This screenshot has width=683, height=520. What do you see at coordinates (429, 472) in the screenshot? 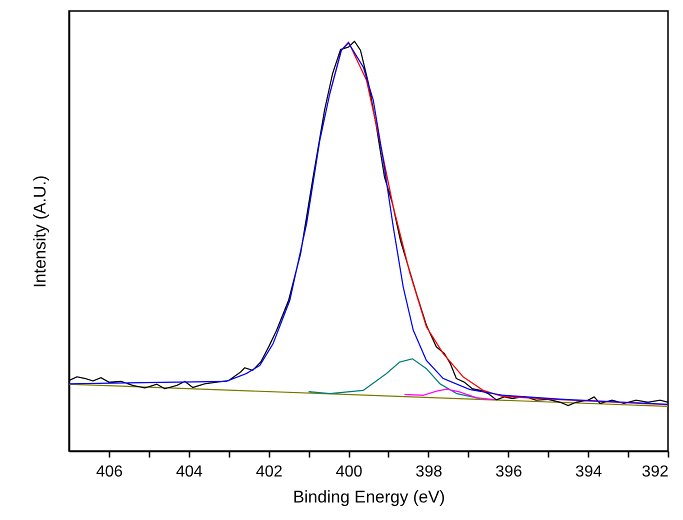
I see `x-tick-label: 398` at bounding box center [429, 472].